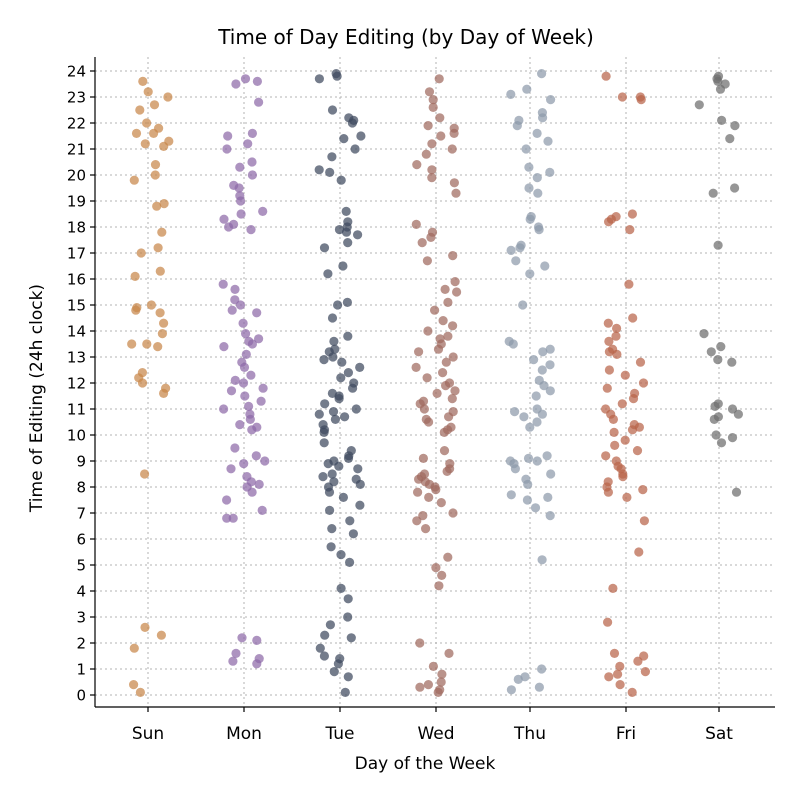  I want to click on chart-title: Time of Day Editing (by Day of Week), so click(405, 37).